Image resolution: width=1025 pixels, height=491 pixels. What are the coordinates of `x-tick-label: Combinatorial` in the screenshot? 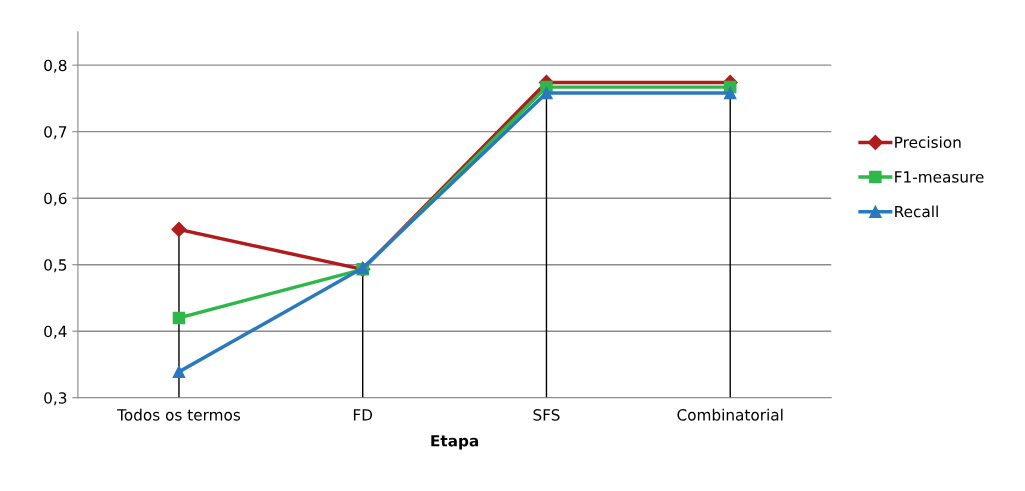 It's located at (730, 414).